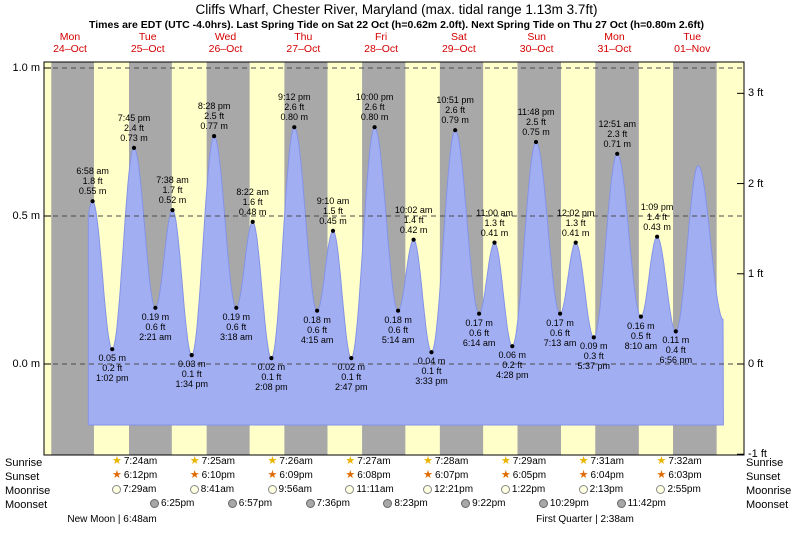 Image resolution: width=793 pixels, height=539 pixels. I want to click on day-header: Sun 30–Oct, so click(537, 43).